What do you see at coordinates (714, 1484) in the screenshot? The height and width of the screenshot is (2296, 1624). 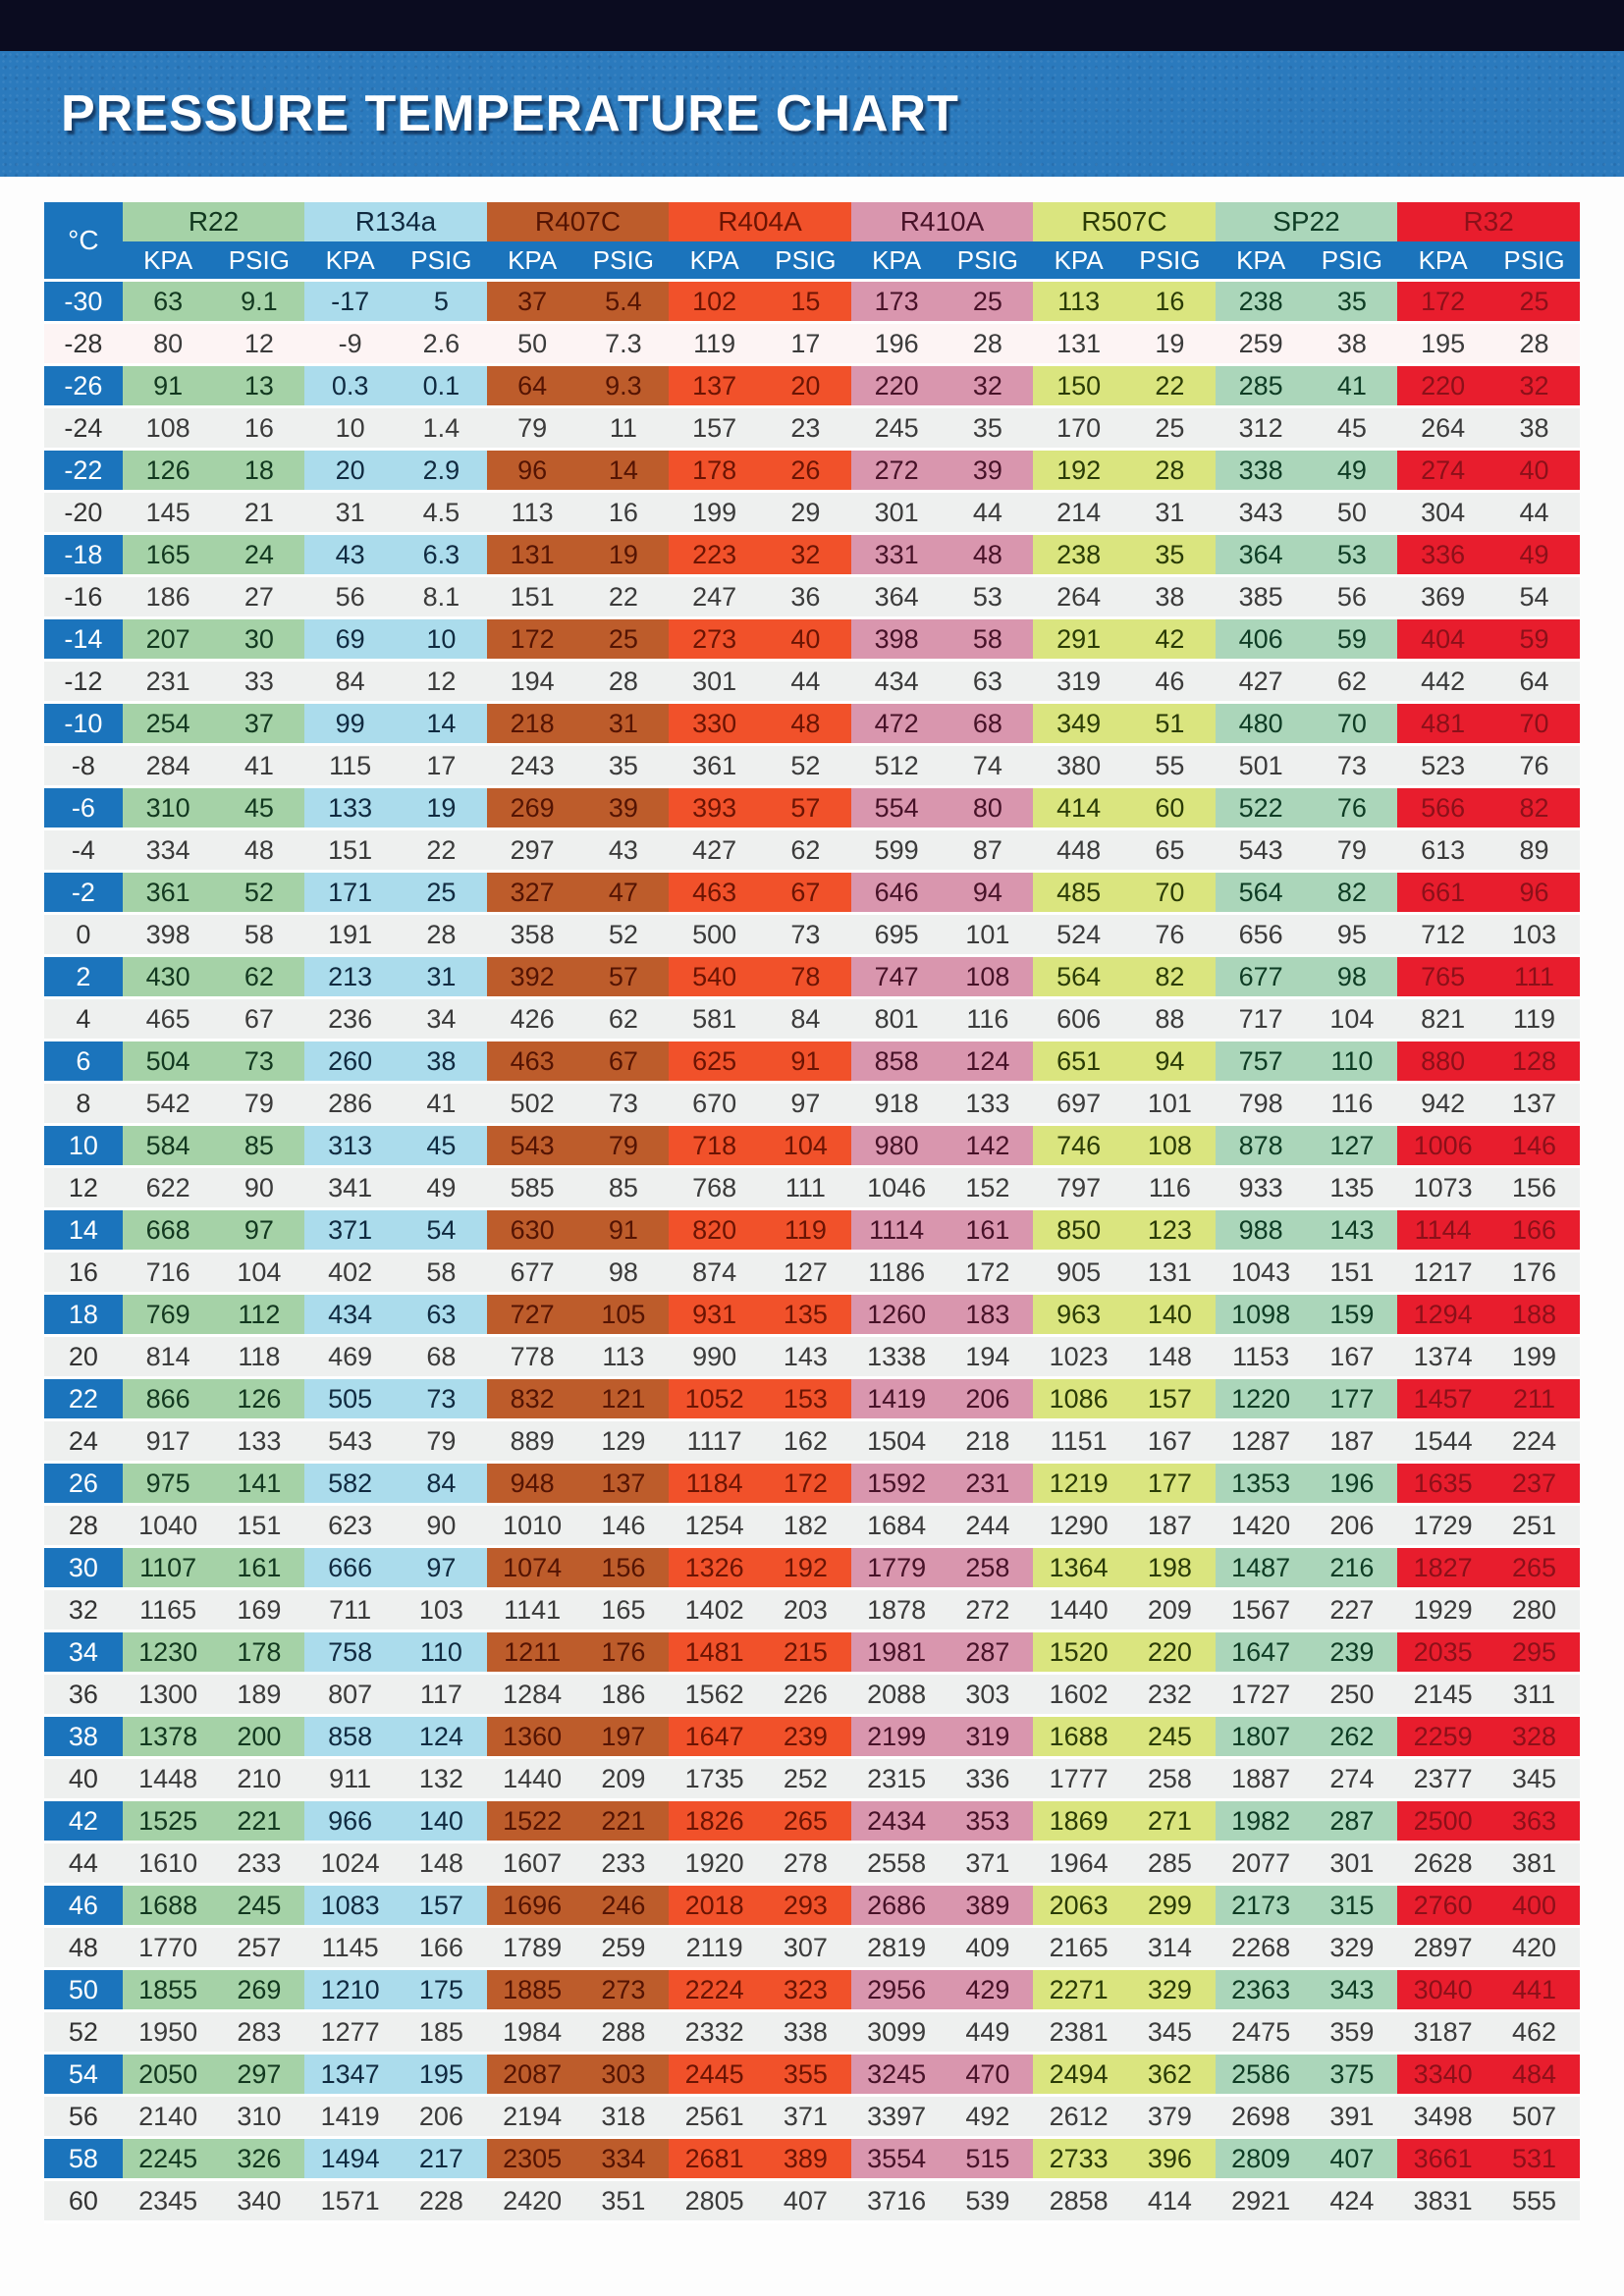 I see `value-cell: 1184` at bounding box center [714, 1484].